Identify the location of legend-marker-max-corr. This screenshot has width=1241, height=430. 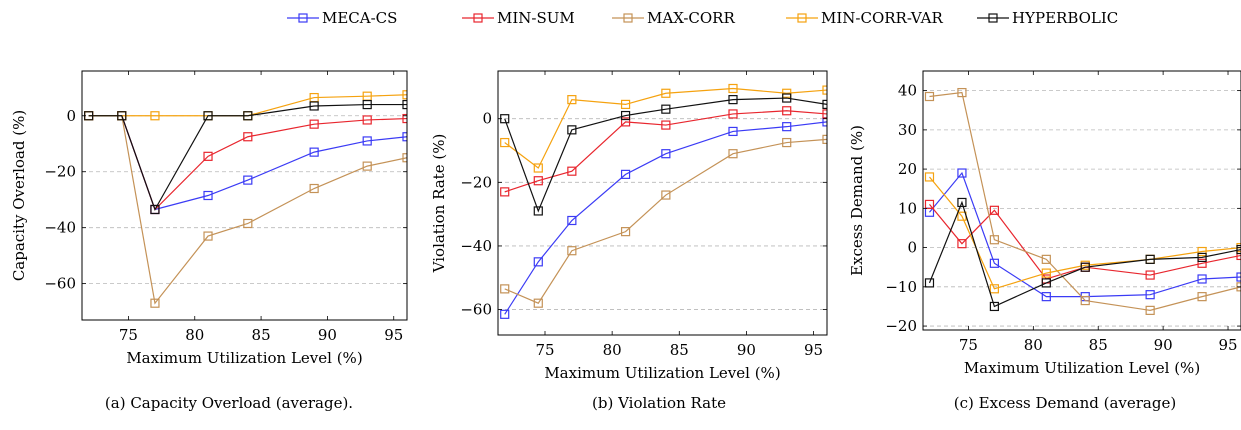
(628, 18).